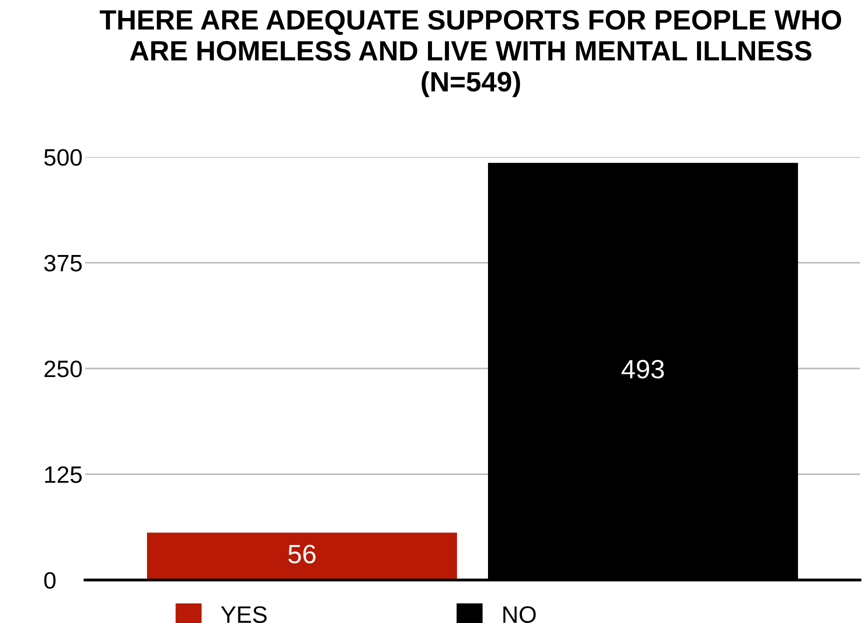  I want to click on y-tick-label: 250, so click(63, 369).